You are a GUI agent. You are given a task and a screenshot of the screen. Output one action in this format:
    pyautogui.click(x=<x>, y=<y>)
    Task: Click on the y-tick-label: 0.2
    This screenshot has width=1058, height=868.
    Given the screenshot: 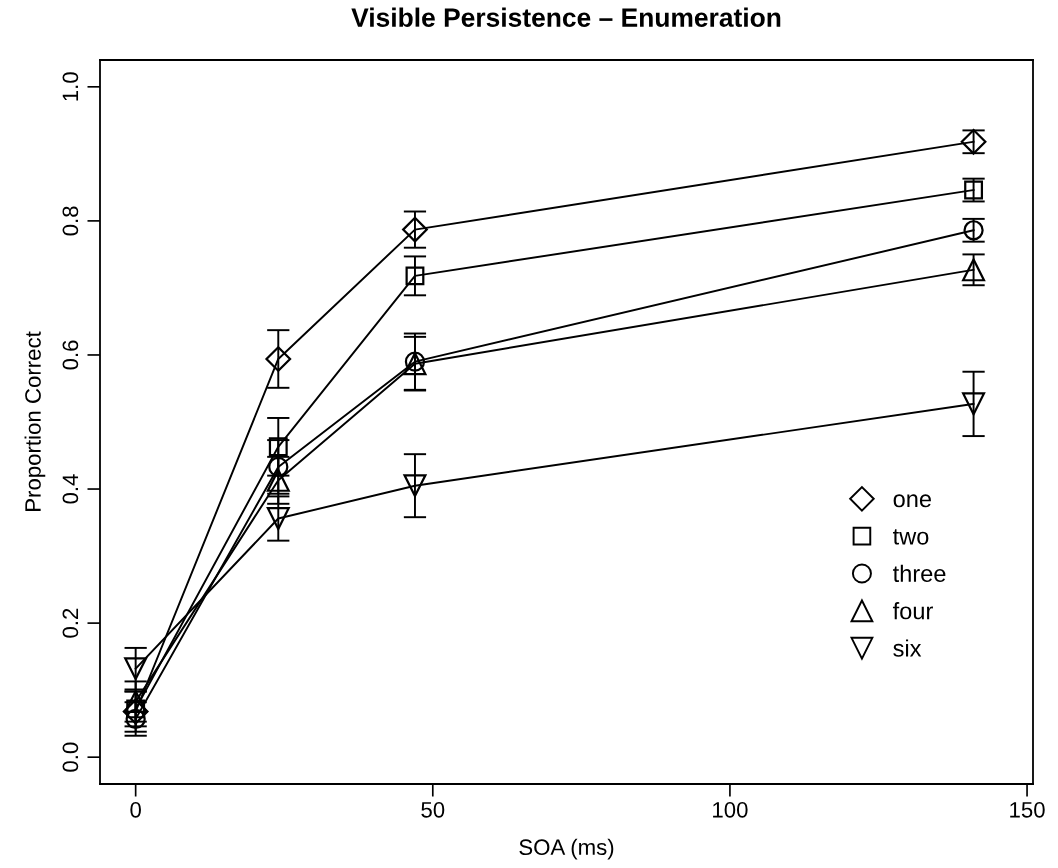 What is the action you would take?
    pyautogui.click(x=70, y=623)
    